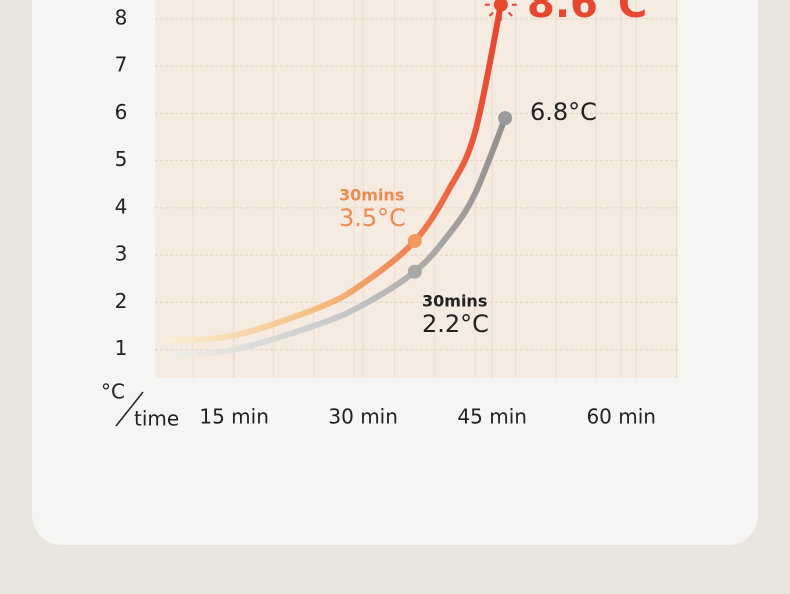  I want to click on annotation: 8.6°C, so click(587, 13).